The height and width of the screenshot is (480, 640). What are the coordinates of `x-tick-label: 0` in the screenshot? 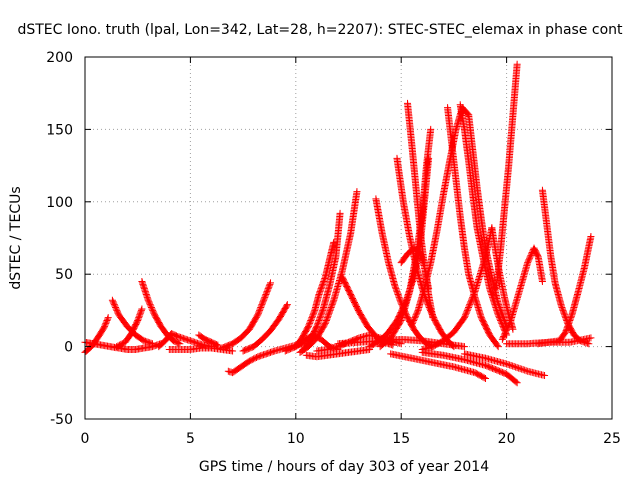 It's located at (85, 439).